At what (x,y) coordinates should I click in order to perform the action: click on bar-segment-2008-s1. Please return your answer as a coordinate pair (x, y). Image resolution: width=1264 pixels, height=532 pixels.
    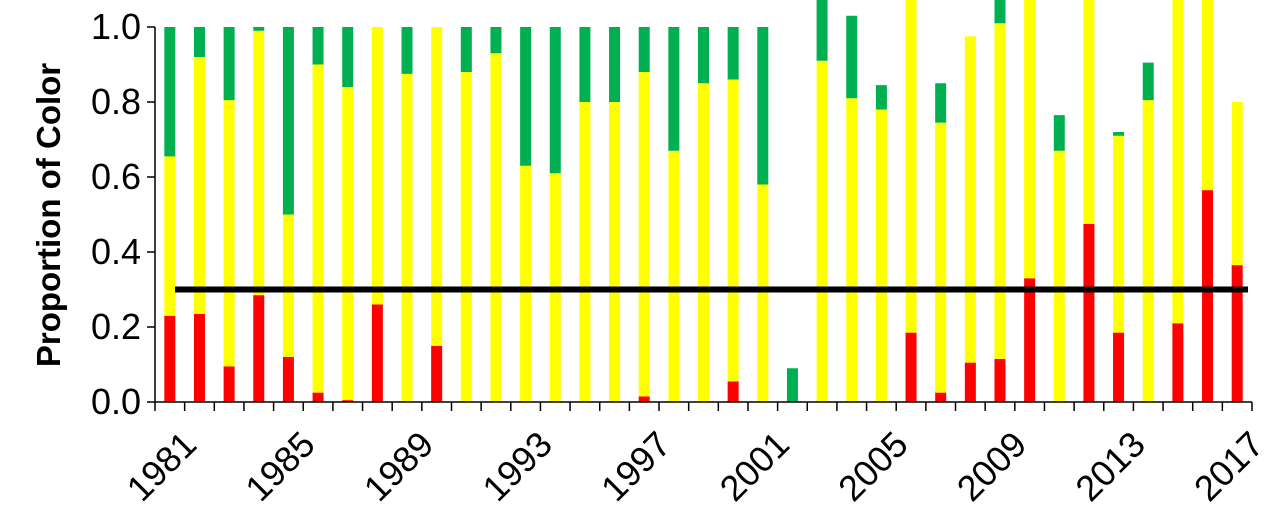
    Looking at the image, I should click on (970, 199).